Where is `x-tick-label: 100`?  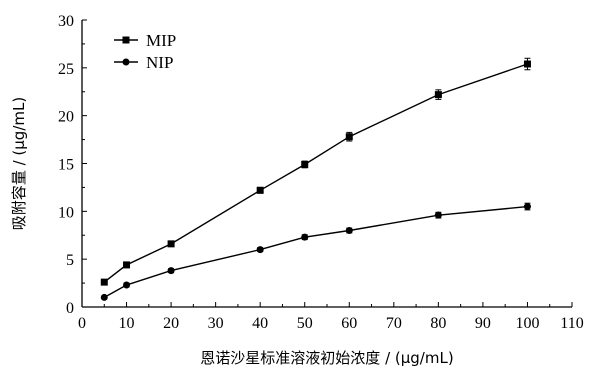 x-tick-label: 100 is located at coordinates (527, 323).